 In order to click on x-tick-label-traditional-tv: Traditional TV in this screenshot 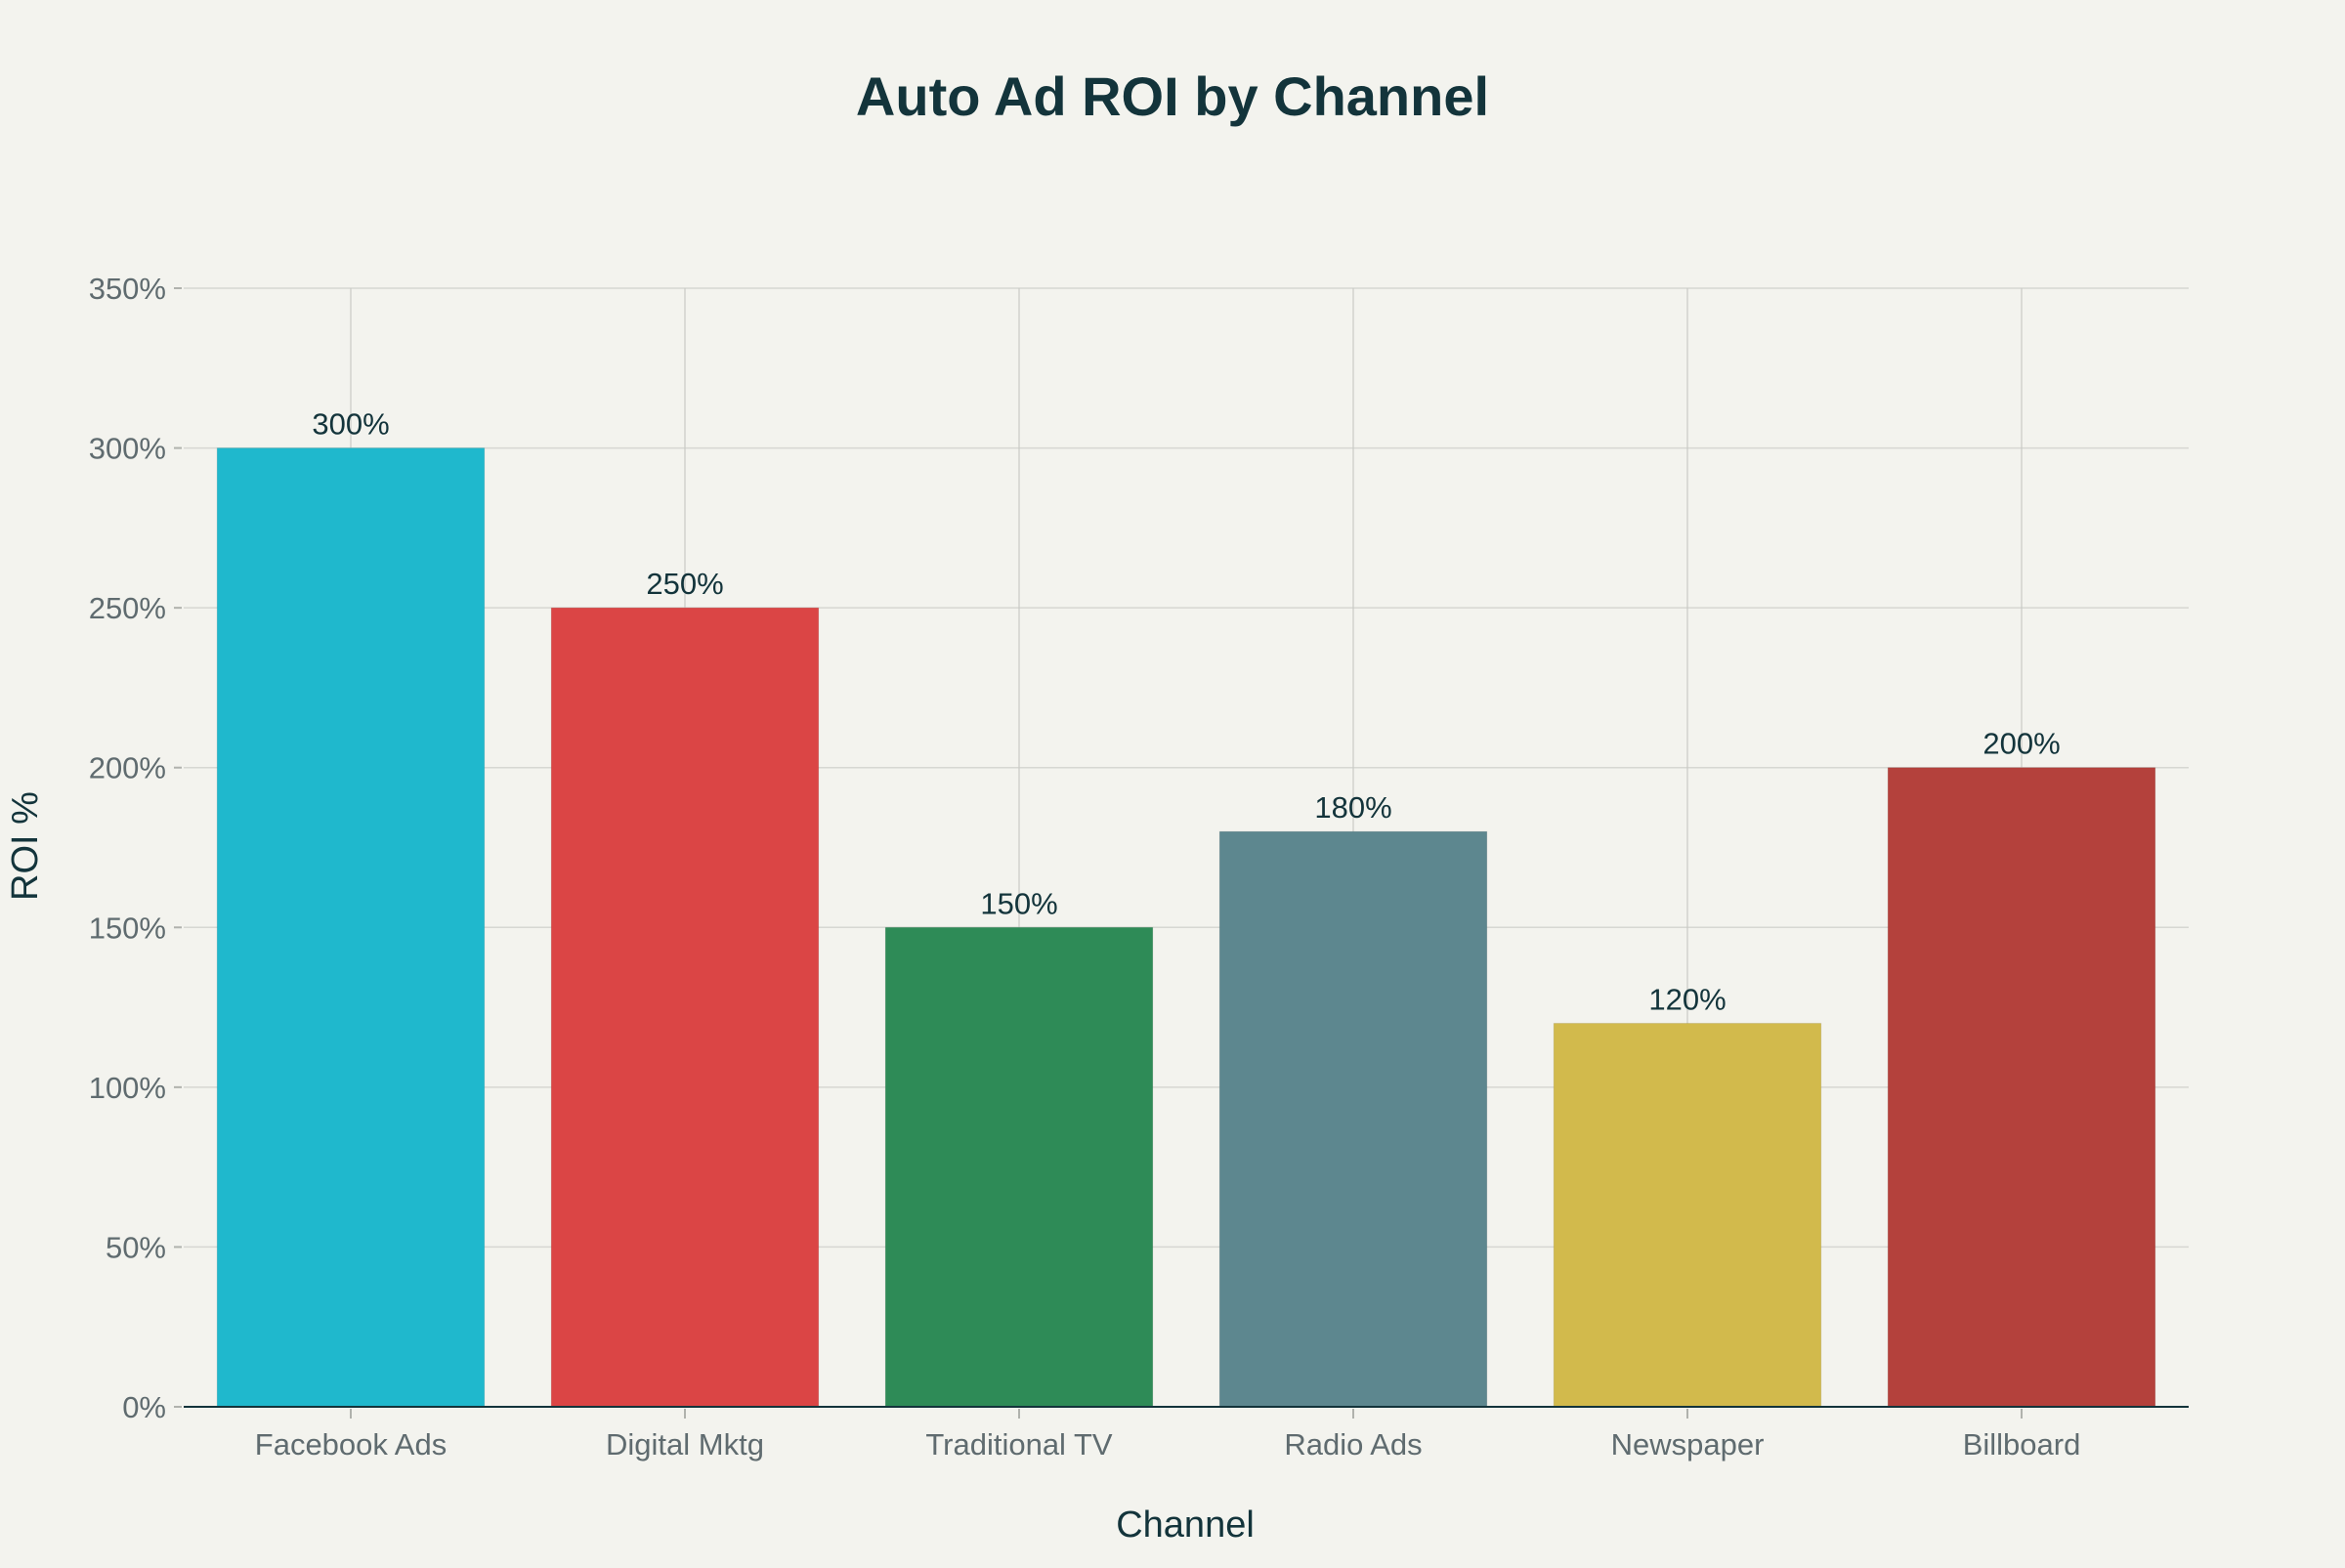, I will do `click(1019, 1444)`.